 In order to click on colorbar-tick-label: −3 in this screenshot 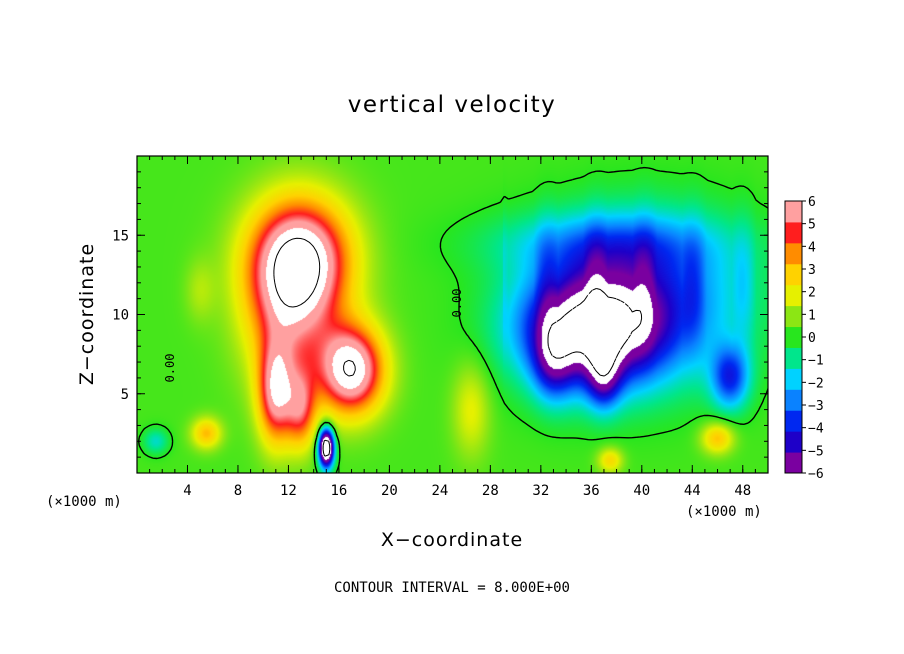, I will do `click(816, 406)`.